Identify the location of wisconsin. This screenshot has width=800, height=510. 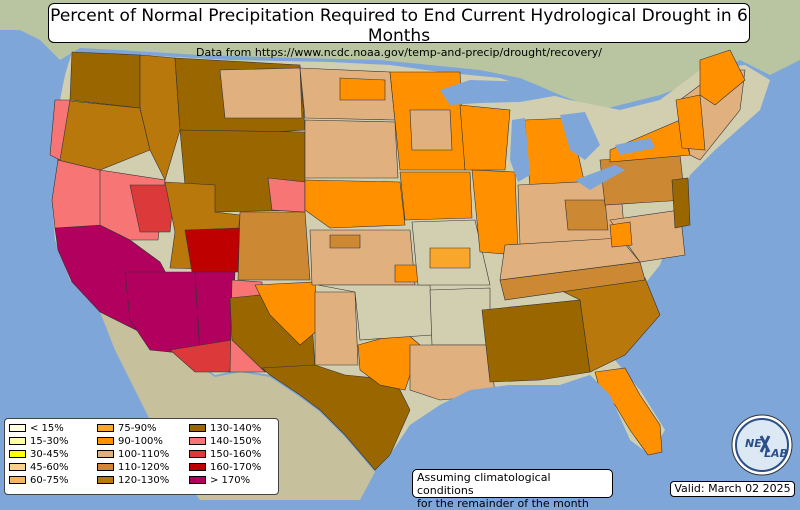
(485, 137).